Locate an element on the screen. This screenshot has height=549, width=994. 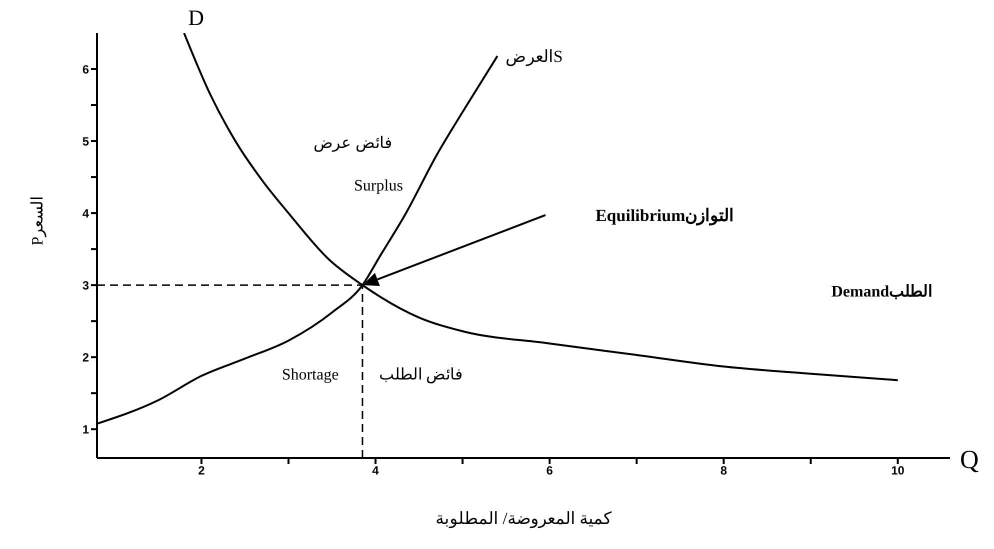
annotation: فائض عرض is located at coordinates (352, 143).